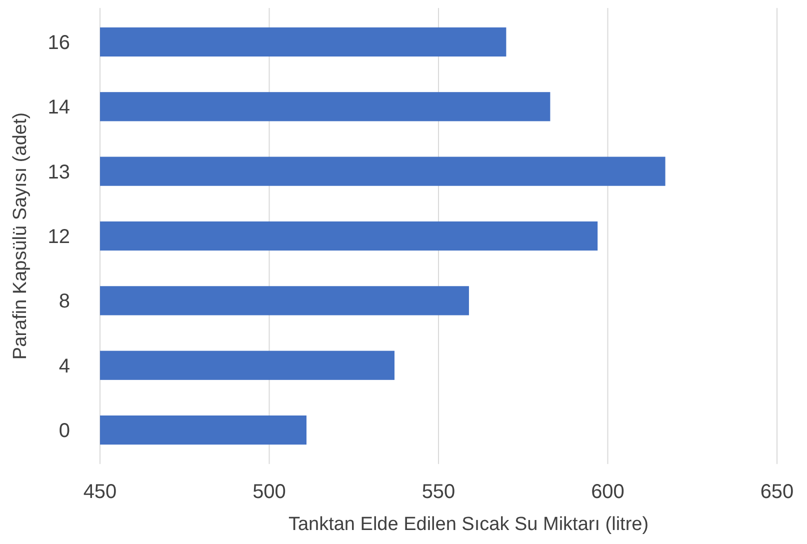  I want to click on y-axis-title: Parafin Kapsülü Sayısı (adet), so click(20, 236).